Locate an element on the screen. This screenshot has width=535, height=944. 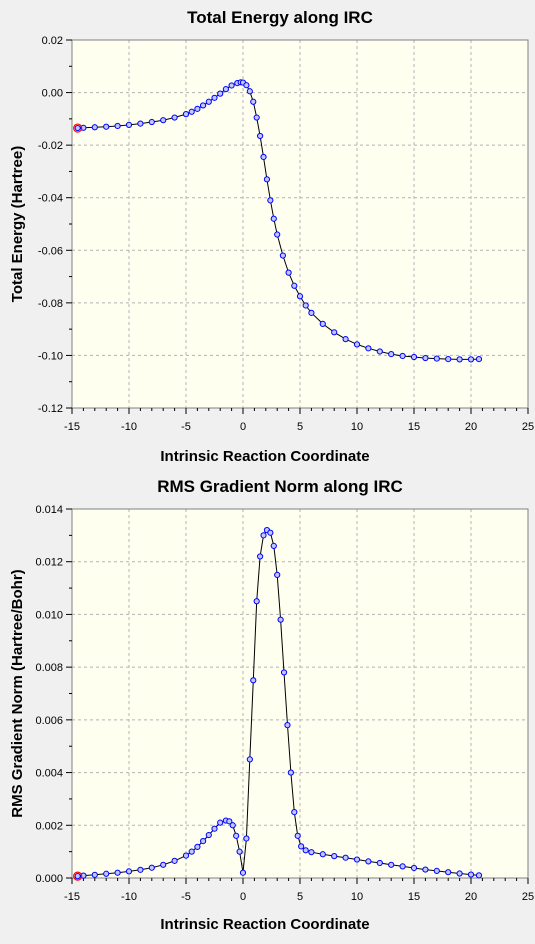
chart1-xtick-label: 5 is located at coordinates (300, 427).